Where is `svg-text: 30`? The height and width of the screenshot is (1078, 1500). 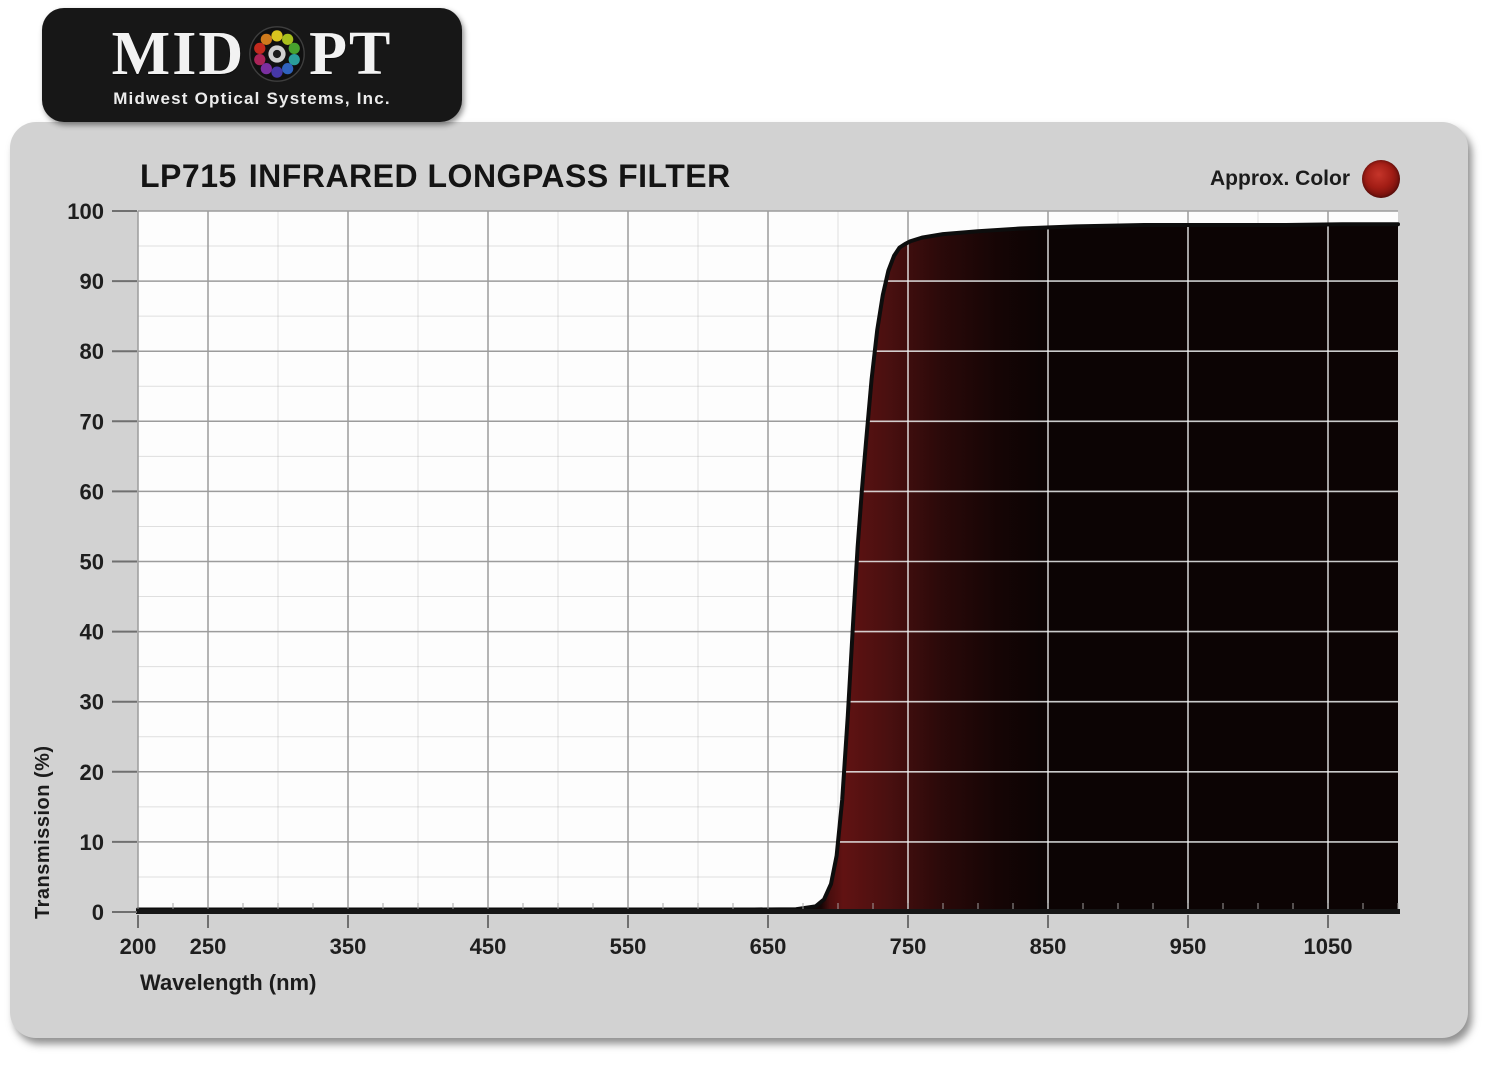 svg-text: 30 is located at coordinates (92, 702).